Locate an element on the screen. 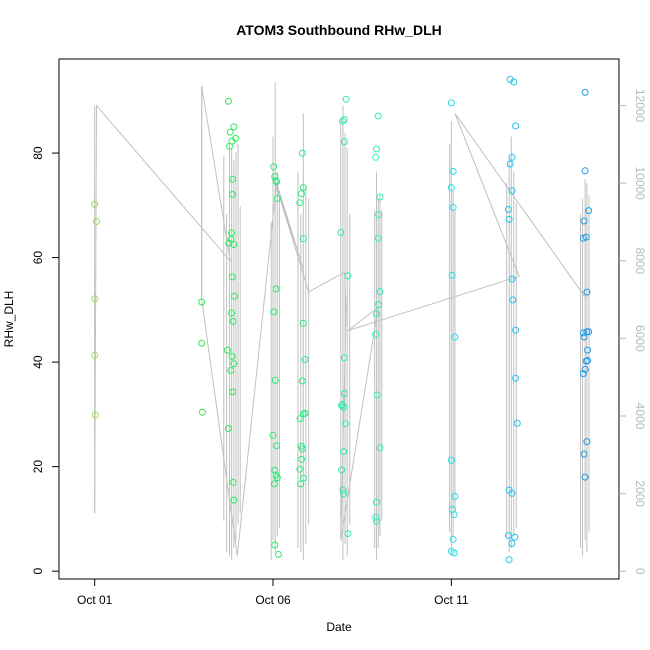  y2-tick-label: 6000 is located at coordinates (640, 338).